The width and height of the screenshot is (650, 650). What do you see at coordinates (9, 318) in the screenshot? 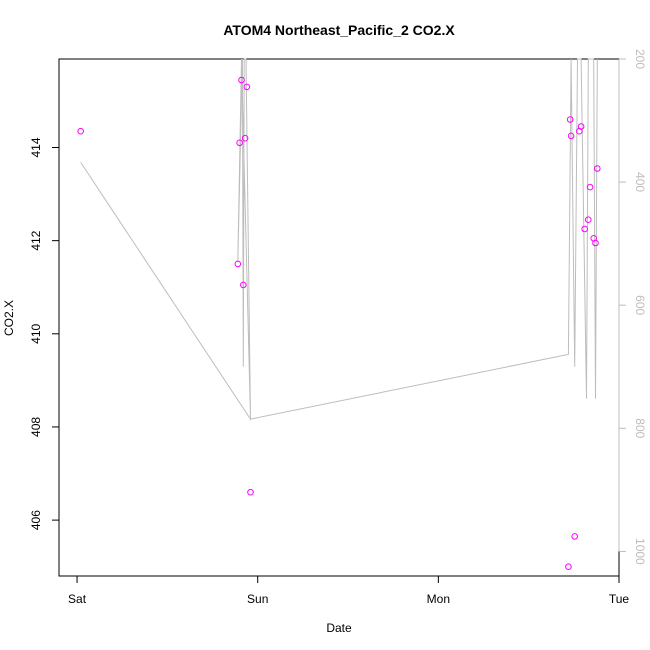
I see `y-axis-label: CO2.X` at bounding box center [9, 318].